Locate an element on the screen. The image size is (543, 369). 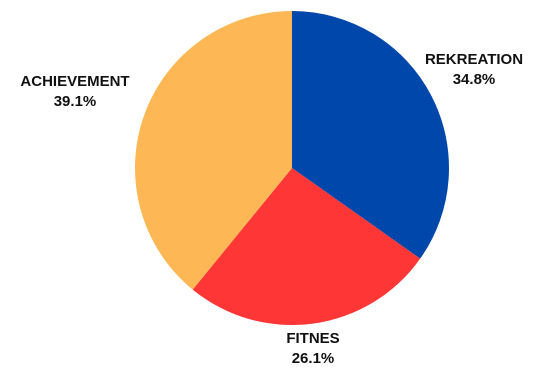
slice-label-achievement: ACHIEVEMENT is located at coordinates (74, 81).